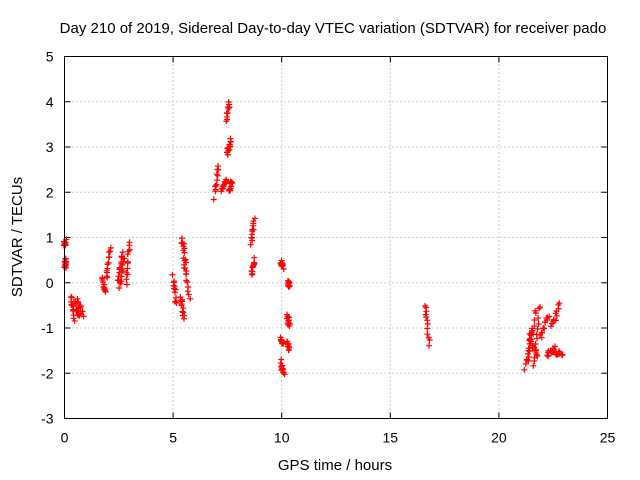 Image resolution: width=640 pixels, height=480 pixels. What do you see at coordinates (608, 438) in the screenshot?
I see `x-tick-label: 25` at bounding box center [608, 438].